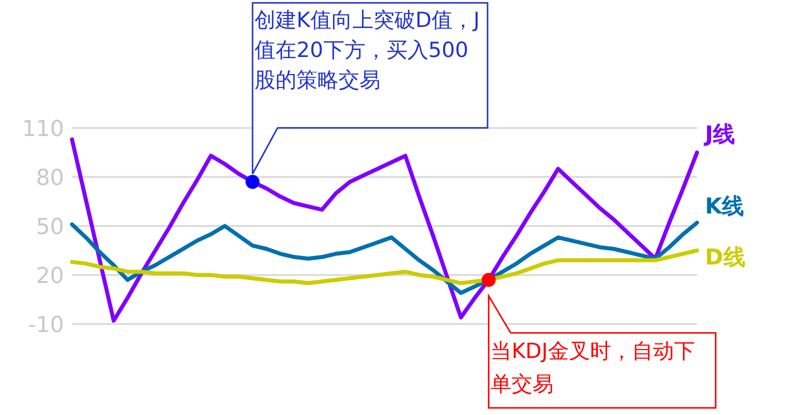 This screenshot has width=789, height=415. I want to click on text: 当KDJ金叉时，自动下单交易, so click(593, 368).